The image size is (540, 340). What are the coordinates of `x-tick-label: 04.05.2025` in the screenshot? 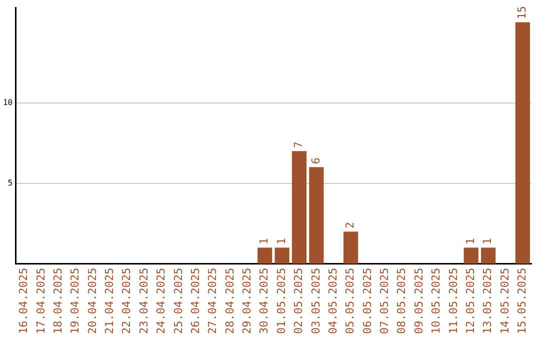 It's located at (333, 301).